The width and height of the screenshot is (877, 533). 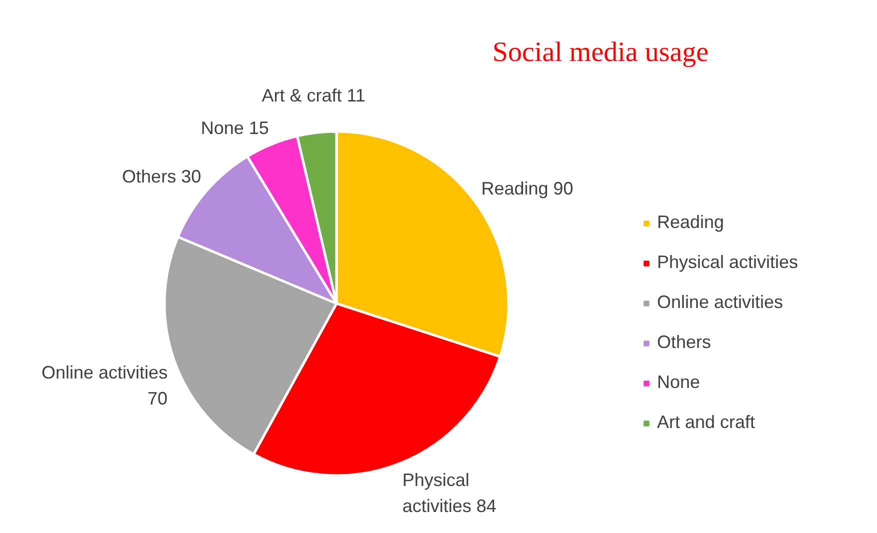 I want to click on data-label: None 15, so click(x=234, y=128).